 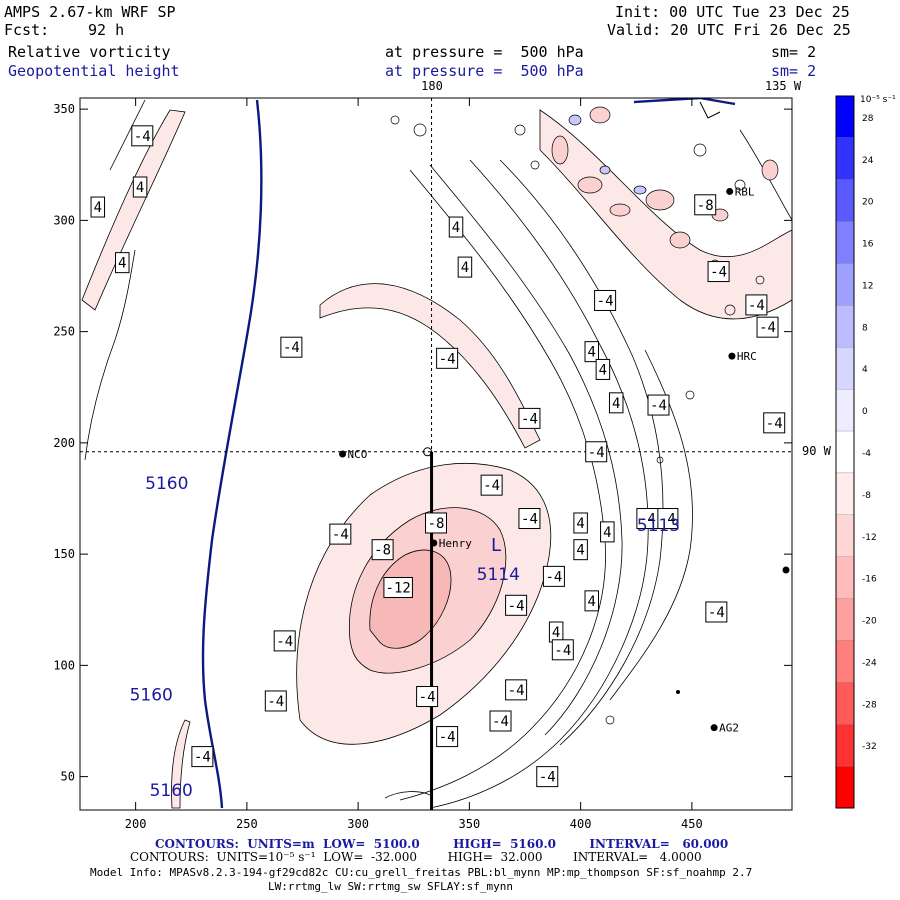 I want to click on valid-time: Valid: 20 UTC Fri 26 Dec 25, so click(x=729, y=30).